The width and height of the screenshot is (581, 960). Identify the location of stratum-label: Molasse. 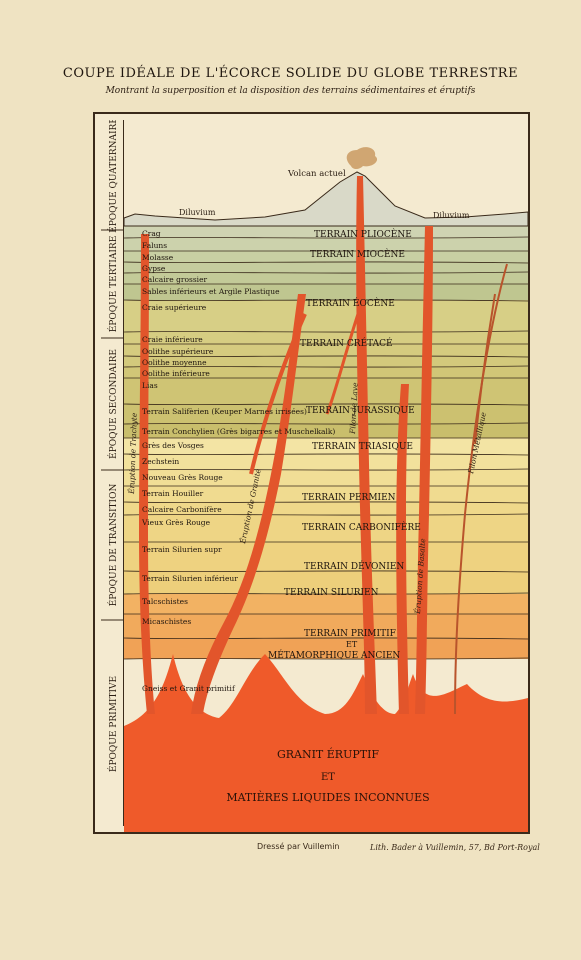
(158, 257).